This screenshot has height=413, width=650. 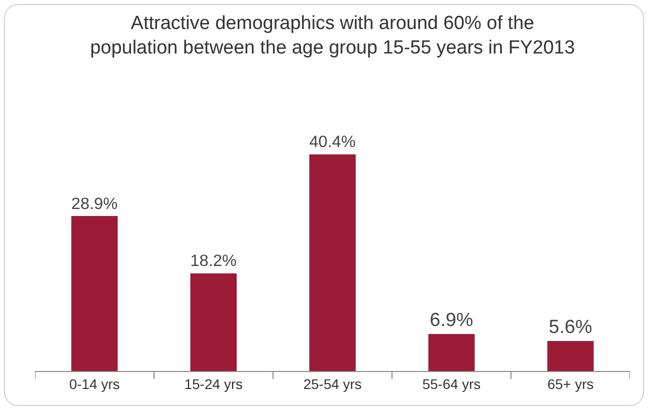 What do you see at coordinates (570, 327) in the screenshot?
I see `data-label: 5.6%` at bounding box center [570, 327].